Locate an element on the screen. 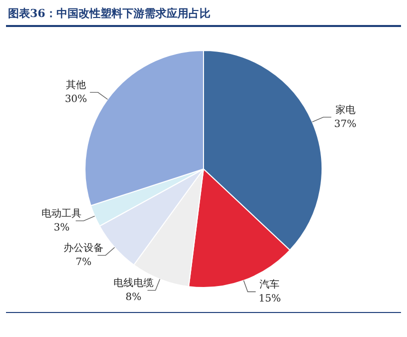 Image resolution: width=407 pixels, height=337 pixels. data-label: 37% is located at coordinates (345, 124).